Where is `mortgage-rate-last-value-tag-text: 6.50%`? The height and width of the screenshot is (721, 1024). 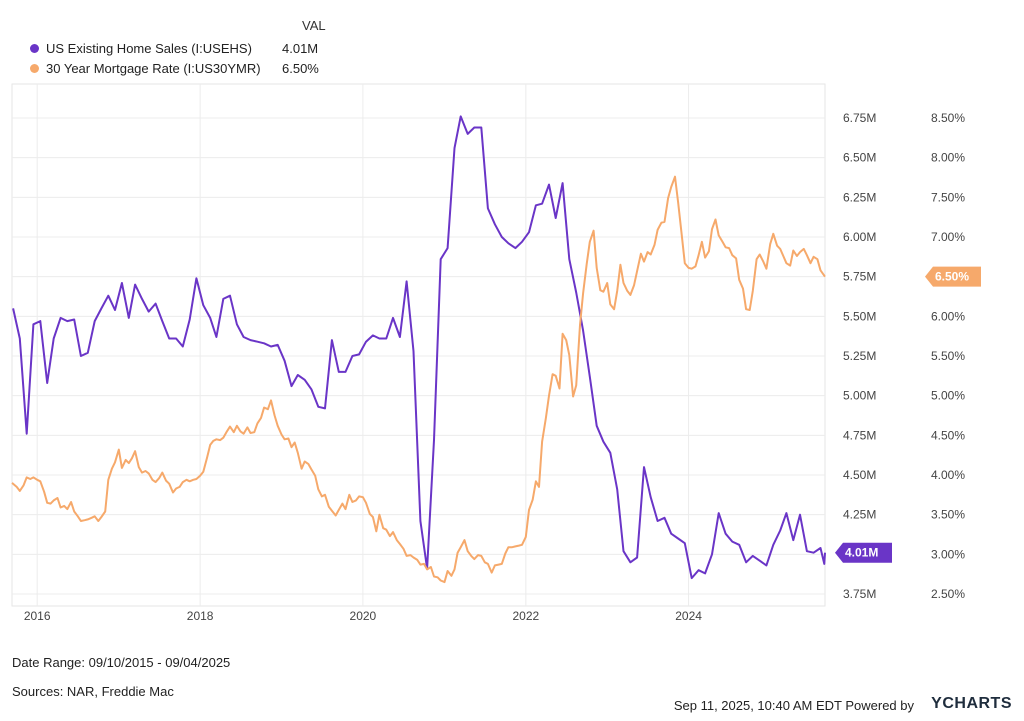
mortgage-rate-last-value-tag-text: 6.50% is located at coordinates (952, 277).